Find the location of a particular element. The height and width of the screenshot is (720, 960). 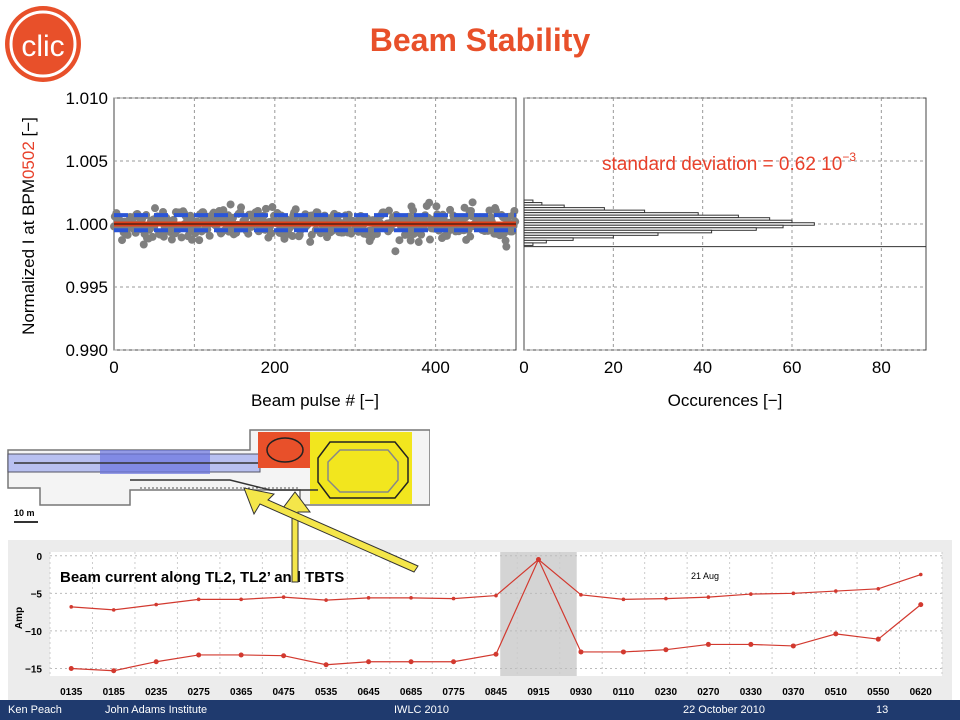

bottom-x-tick: 0510 is located at coordinates (836, 692).